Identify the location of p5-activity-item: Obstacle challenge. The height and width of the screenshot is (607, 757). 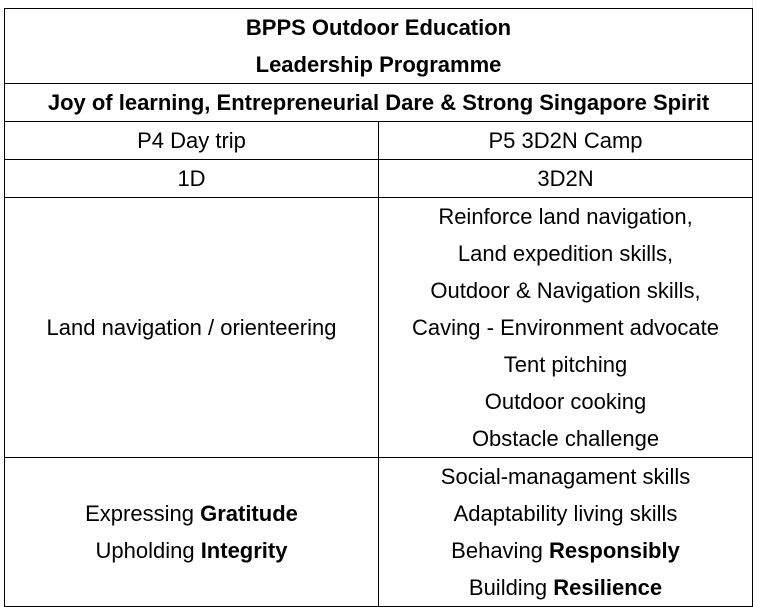
(565, 438).